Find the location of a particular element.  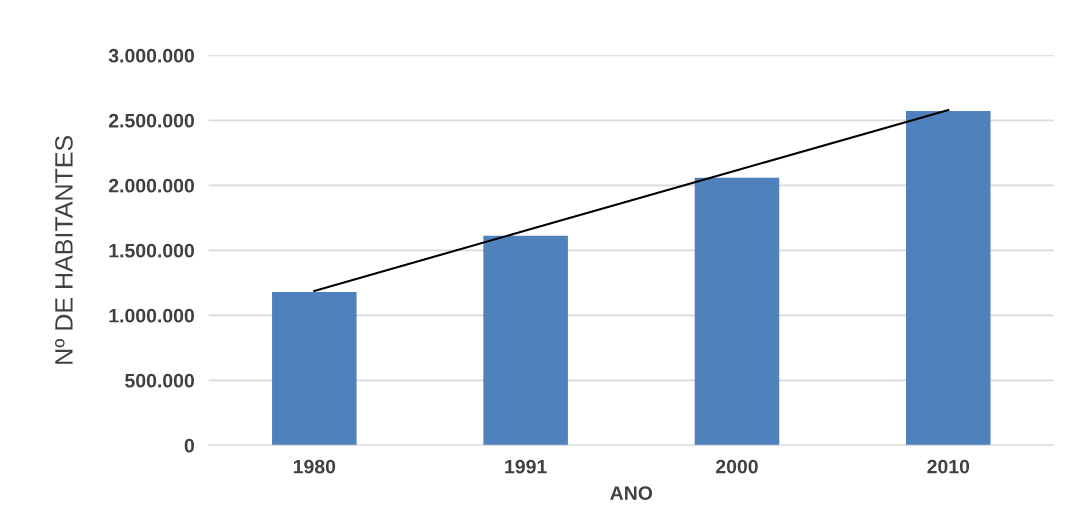

x-tick-label: 1980 is located at coordinates (314, 466).